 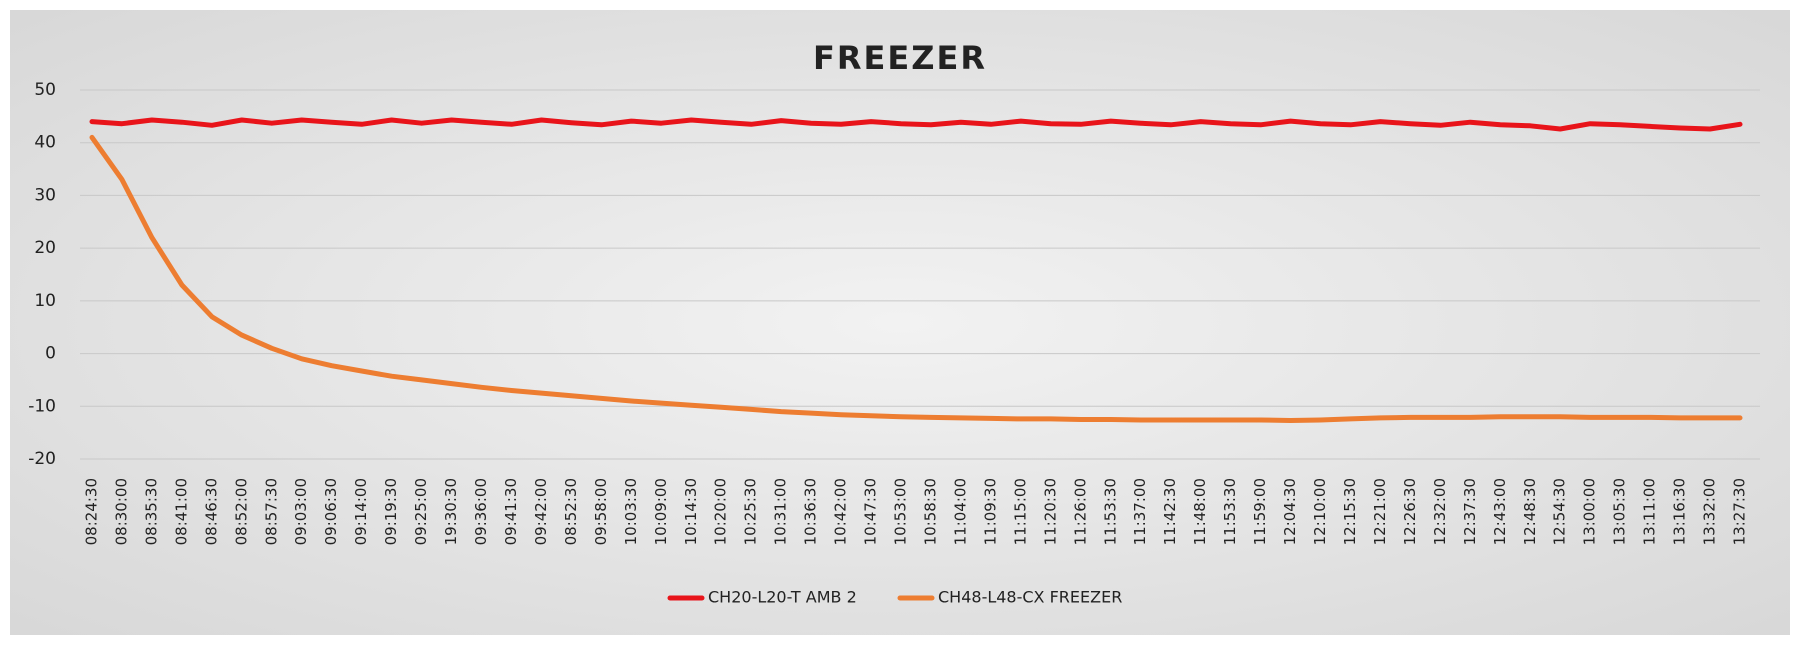 What do you see at coordinates (721, 511) in the screenshot?
I see `x-tick-label: 10:20:00` at bounding box center [721, 511].